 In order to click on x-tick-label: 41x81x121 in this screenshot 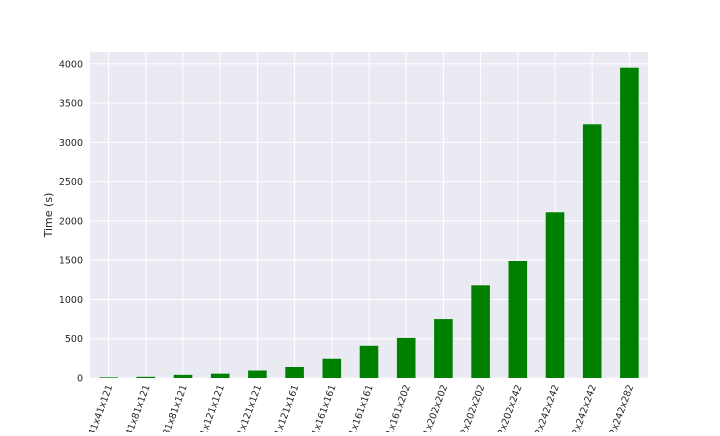, I will do `click(138, 407)`.